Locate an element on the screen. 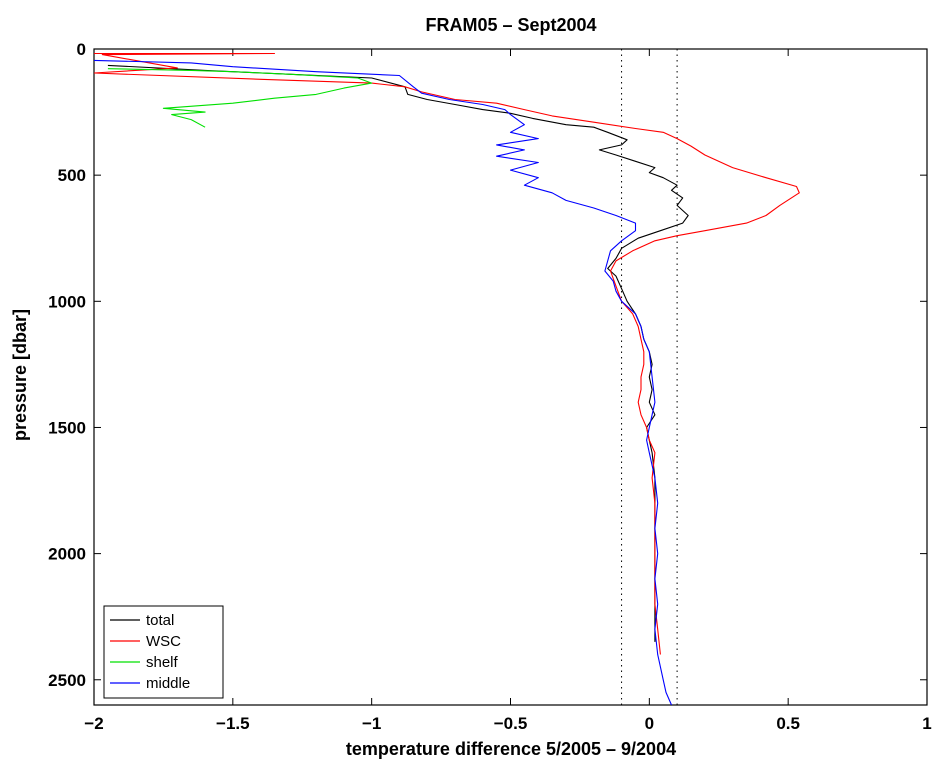 This screenshot has width=939, height=768. x-tick-label-3: −0.5 is located at coordinates (511, 723).